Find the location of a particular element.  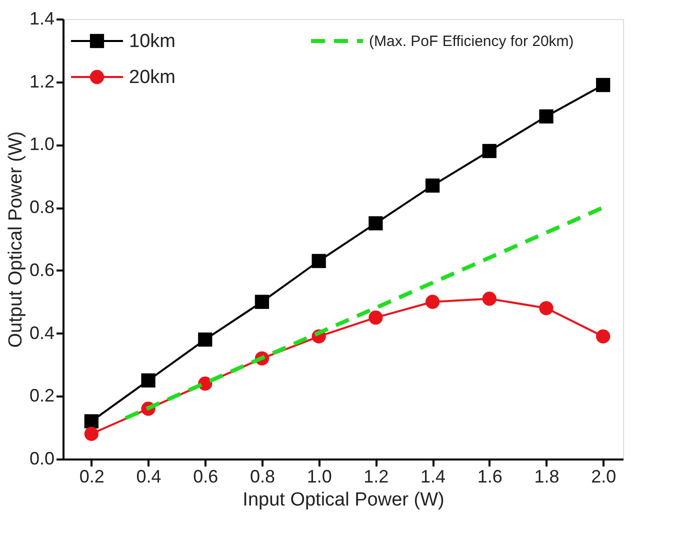

x-tick-label: 0.4 is located at coordinates (149, 476).